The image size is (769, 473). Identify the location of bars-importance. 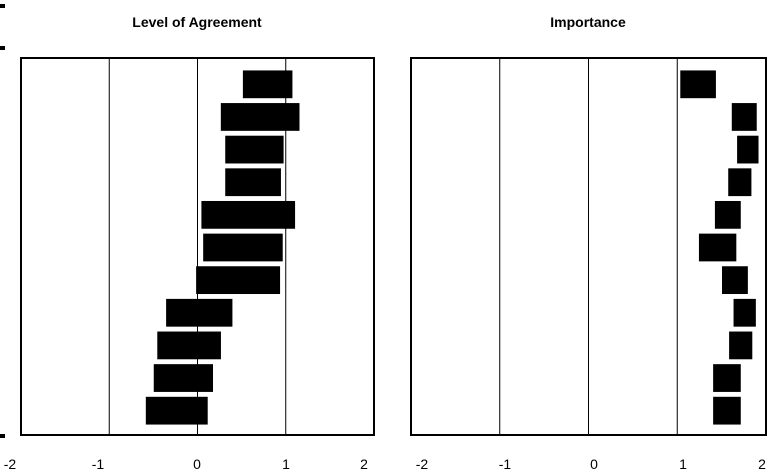
(719, 247).